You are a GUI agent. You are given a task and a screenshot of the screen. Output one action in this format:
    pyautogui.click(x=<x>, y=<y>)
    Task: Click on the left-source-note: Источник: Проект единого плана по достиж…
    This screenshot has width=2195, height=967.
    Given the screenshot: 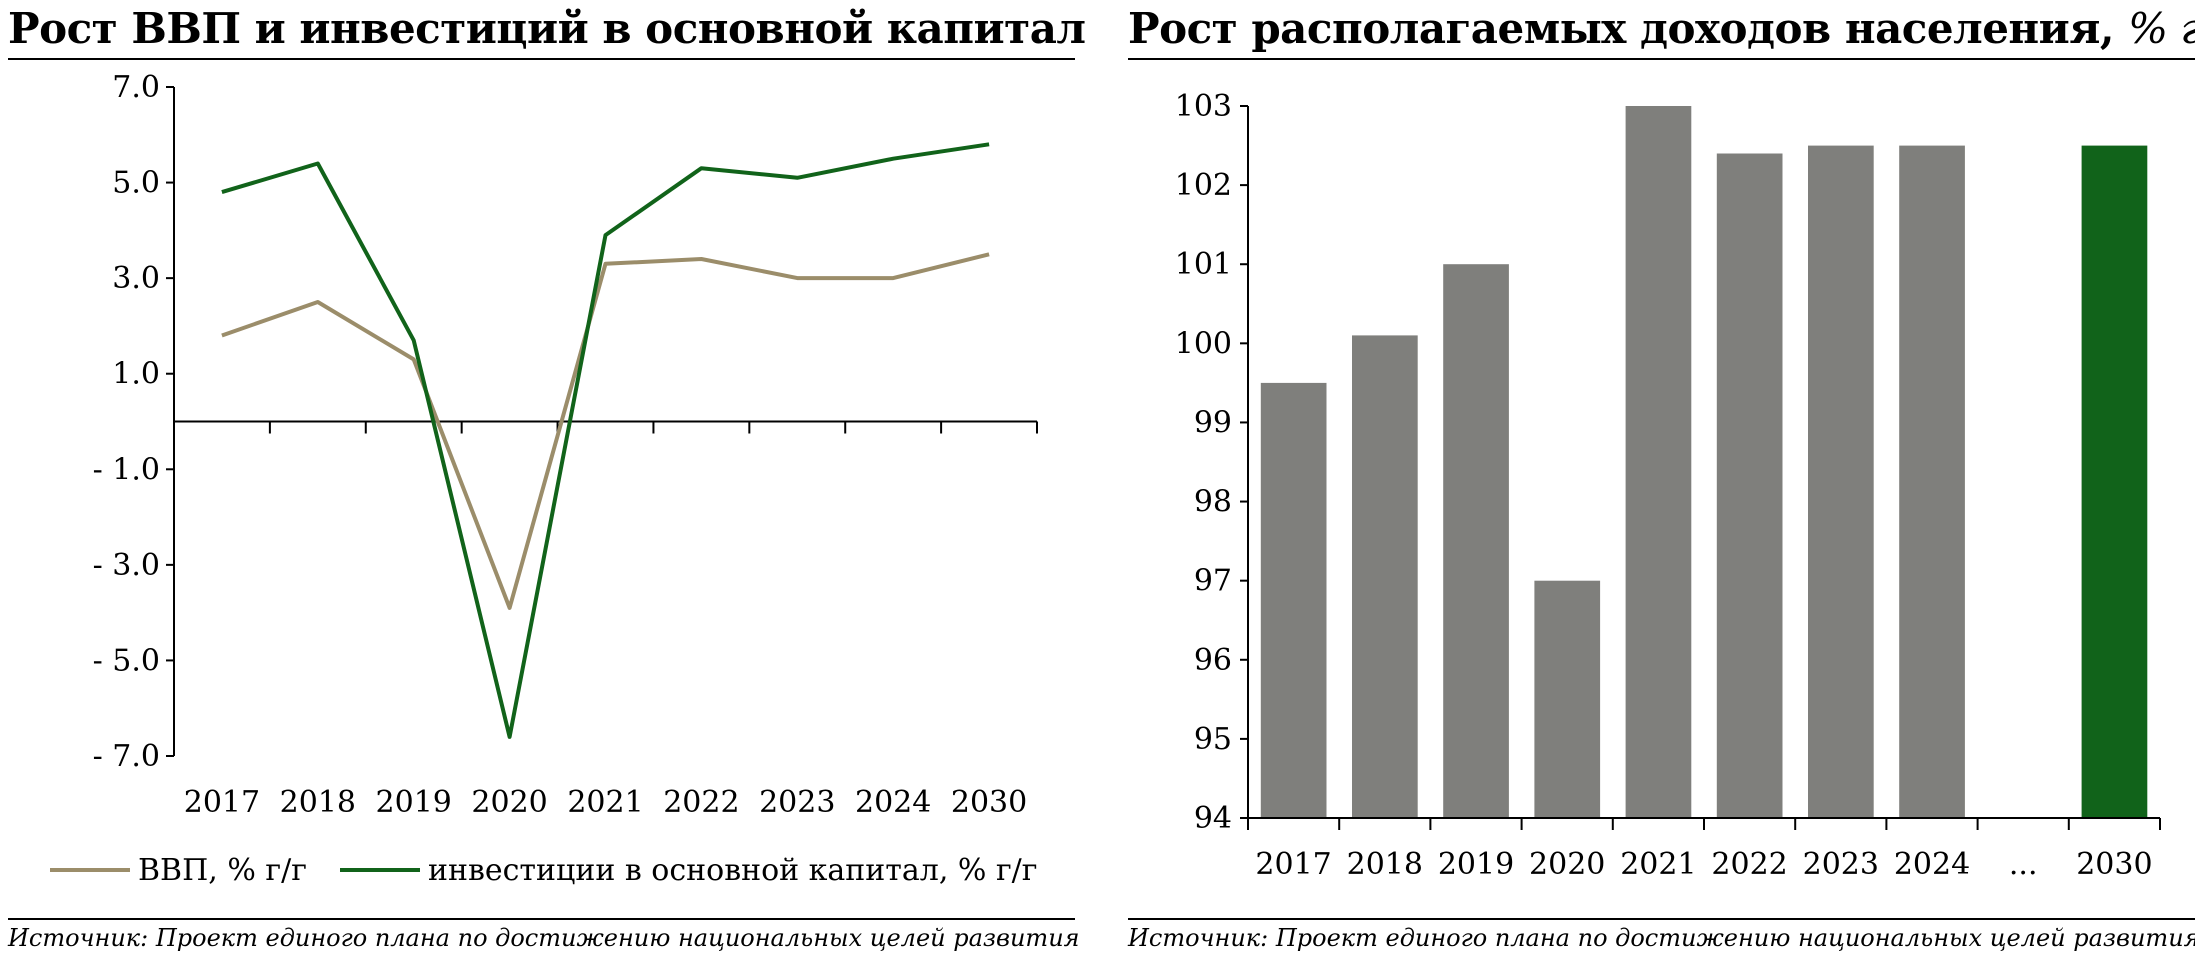 What is the action you would take?
    pyautogui.click(x=544, y=938)
    